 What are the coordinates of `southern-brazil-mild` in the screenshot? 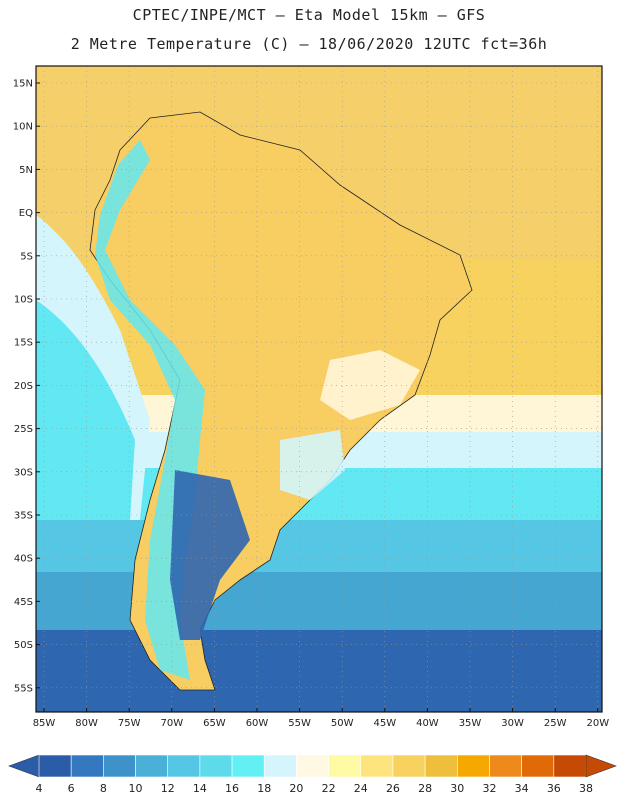 It's located at (312, 465).